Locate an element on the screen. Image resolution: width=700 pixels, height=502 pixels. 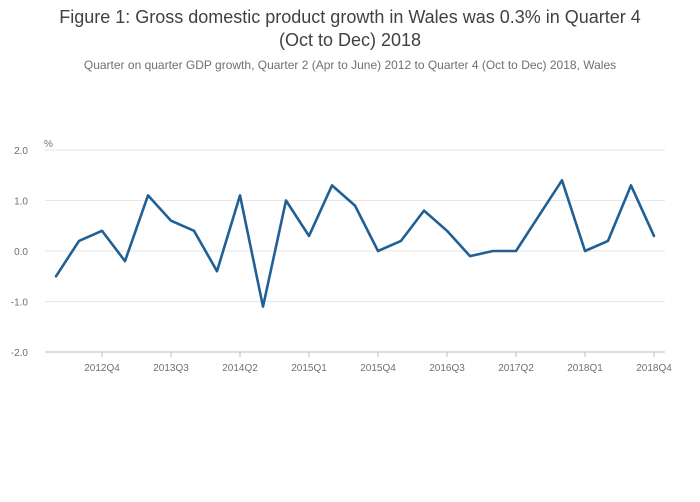
x-tick-label: 2016Q3 is located at coordinates (447, 368).